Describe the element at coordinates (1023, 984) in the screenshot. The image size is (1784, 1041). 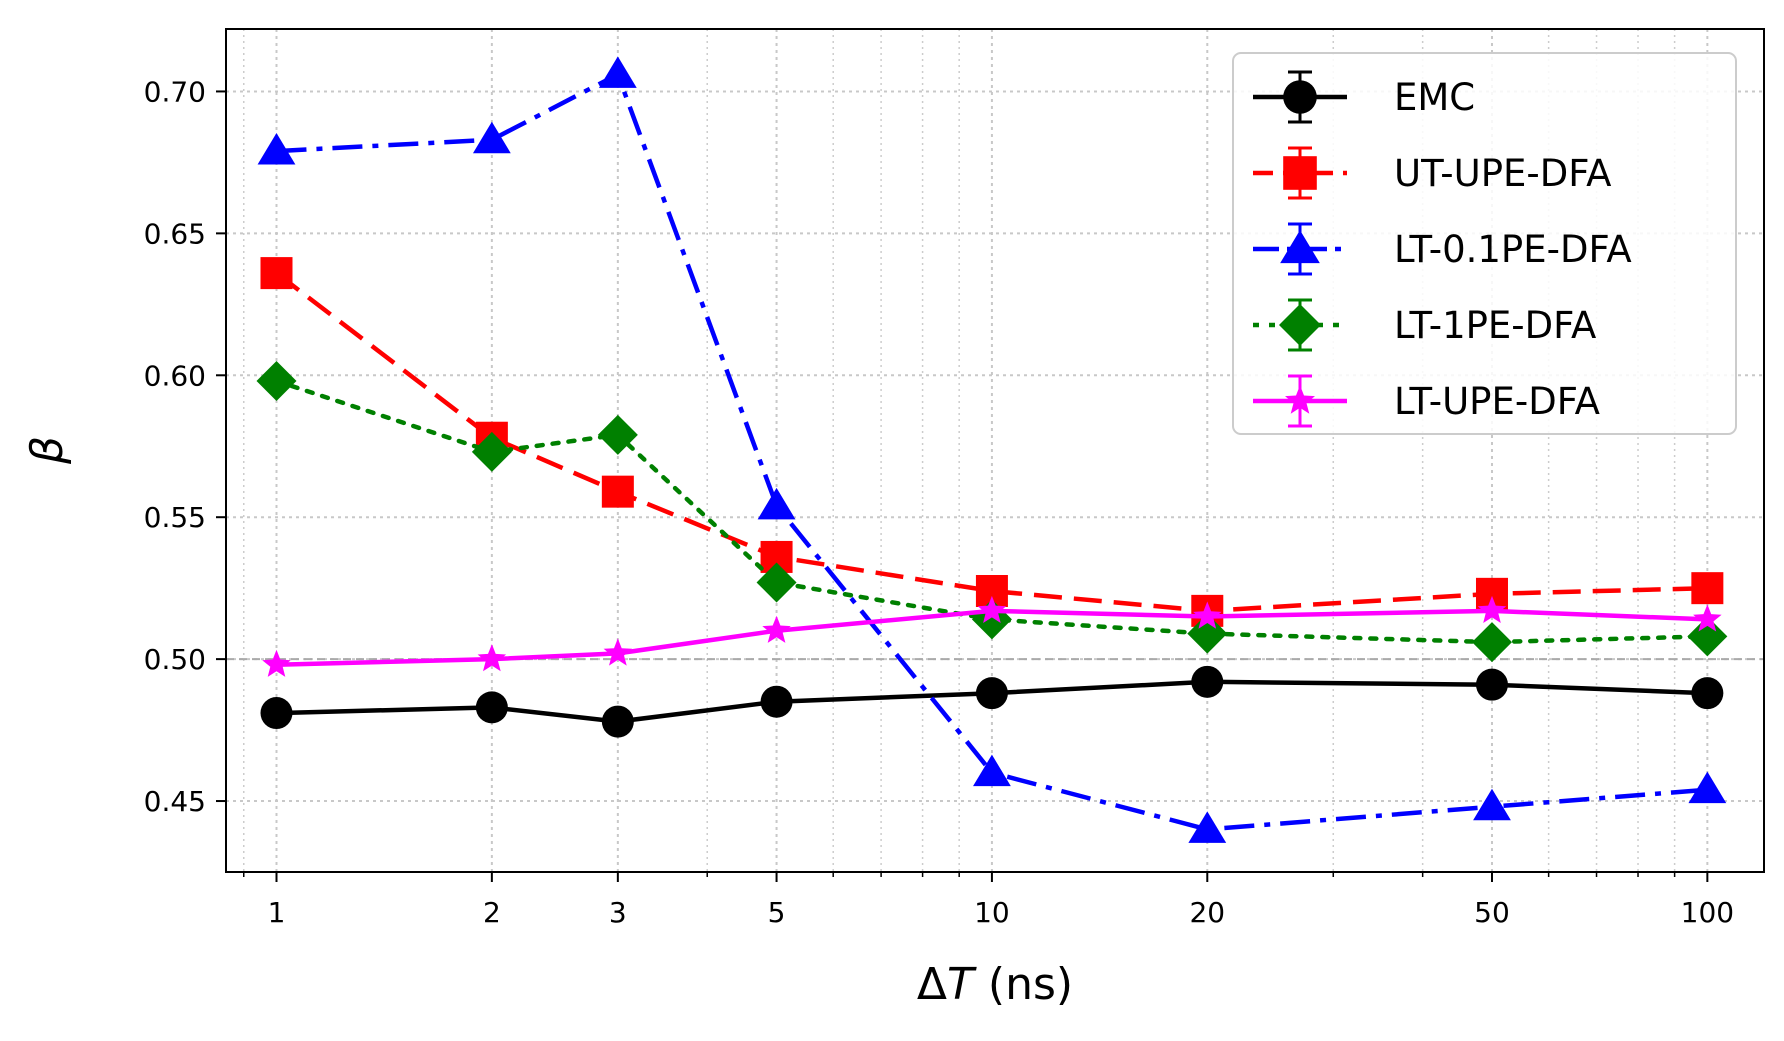
I see `x-axis-title-suffix: (ns)` at that location.